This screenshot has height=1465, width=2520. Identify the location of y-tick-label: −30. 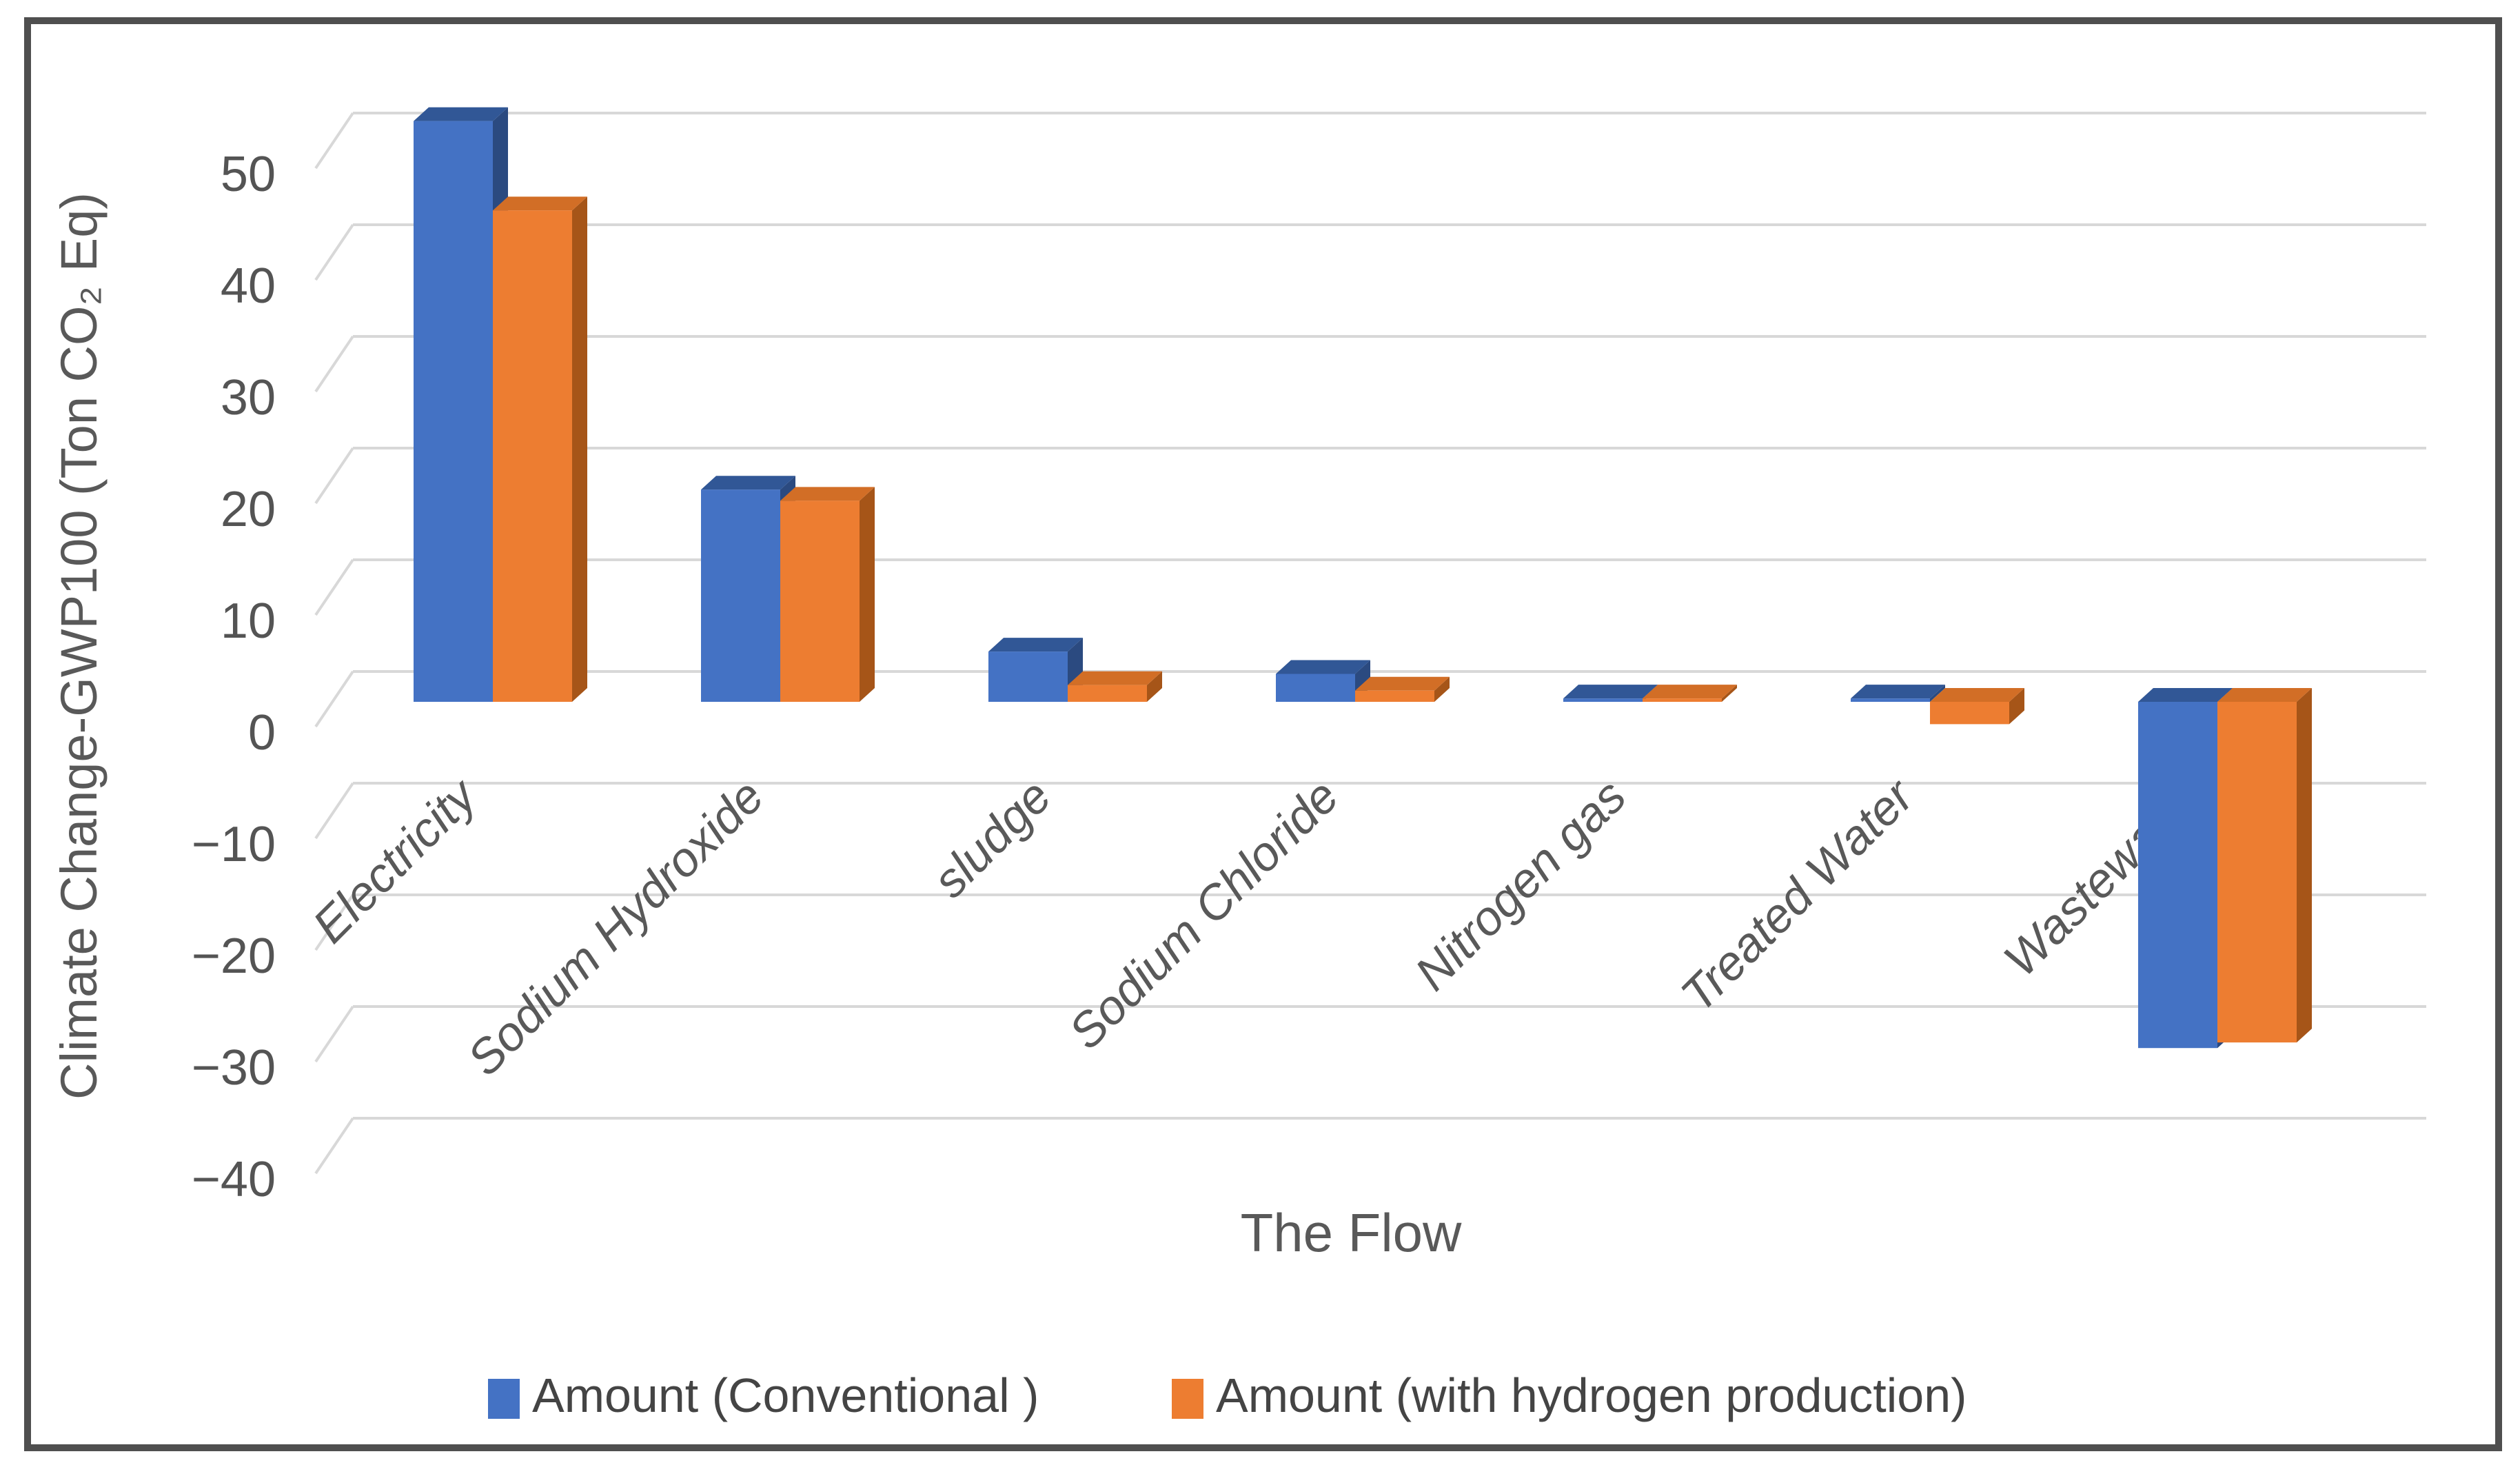
(234, 1067).